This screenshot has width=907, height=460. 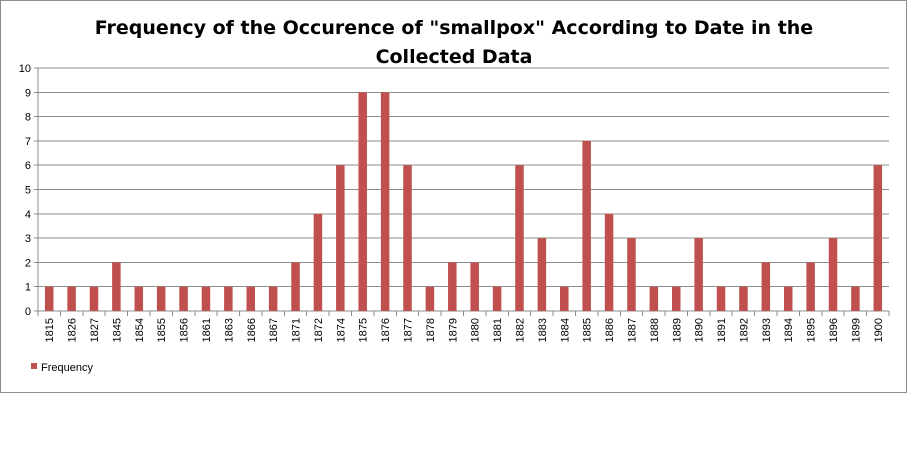 What do you see at coordinates (67, 368) in the screenshot?
I see `legend-label: Frequency` at bounding box center [67, 368].